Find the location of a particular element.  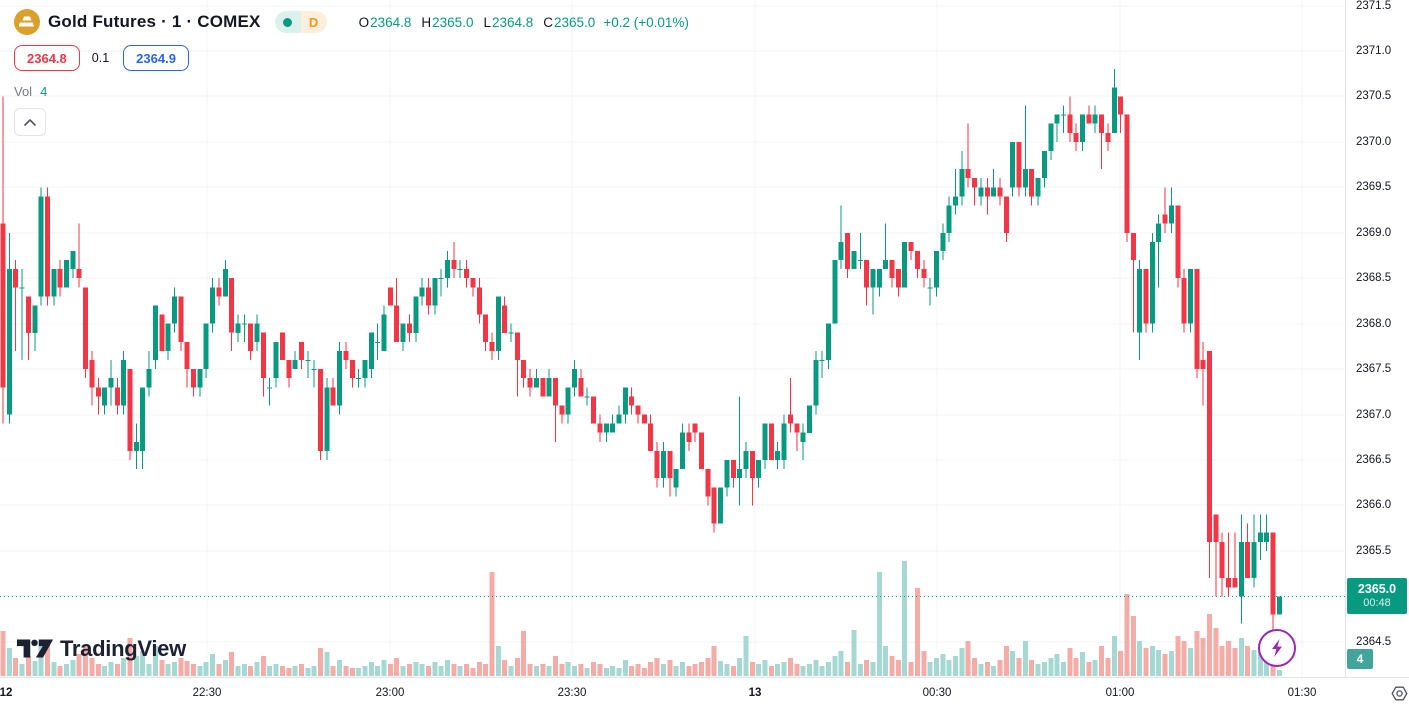

gold-symbol-icon is located at coordinates (27, 22).